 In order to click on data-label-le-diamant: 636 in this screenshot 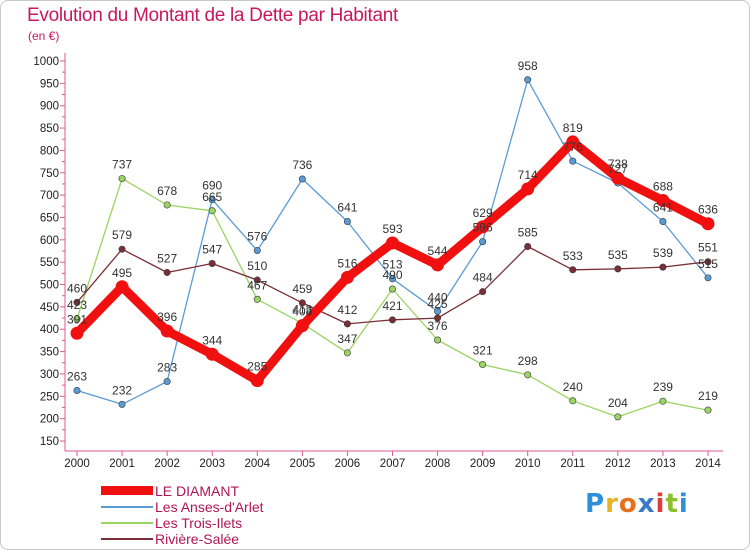, I will do `click(708, 210)`.